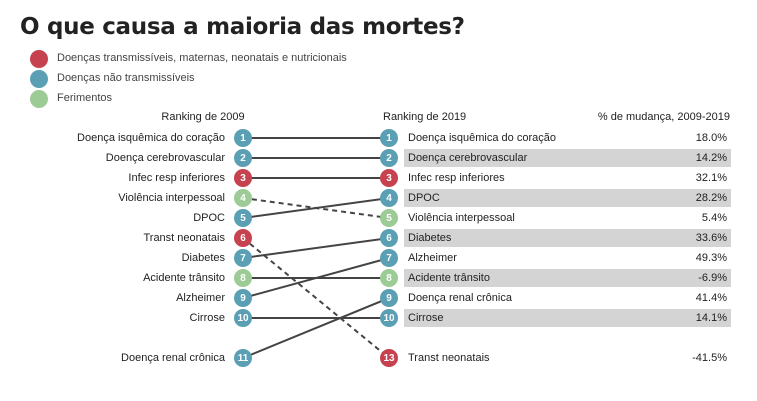  I want to click on change-value-6: -41.5%, so click(709, 358).